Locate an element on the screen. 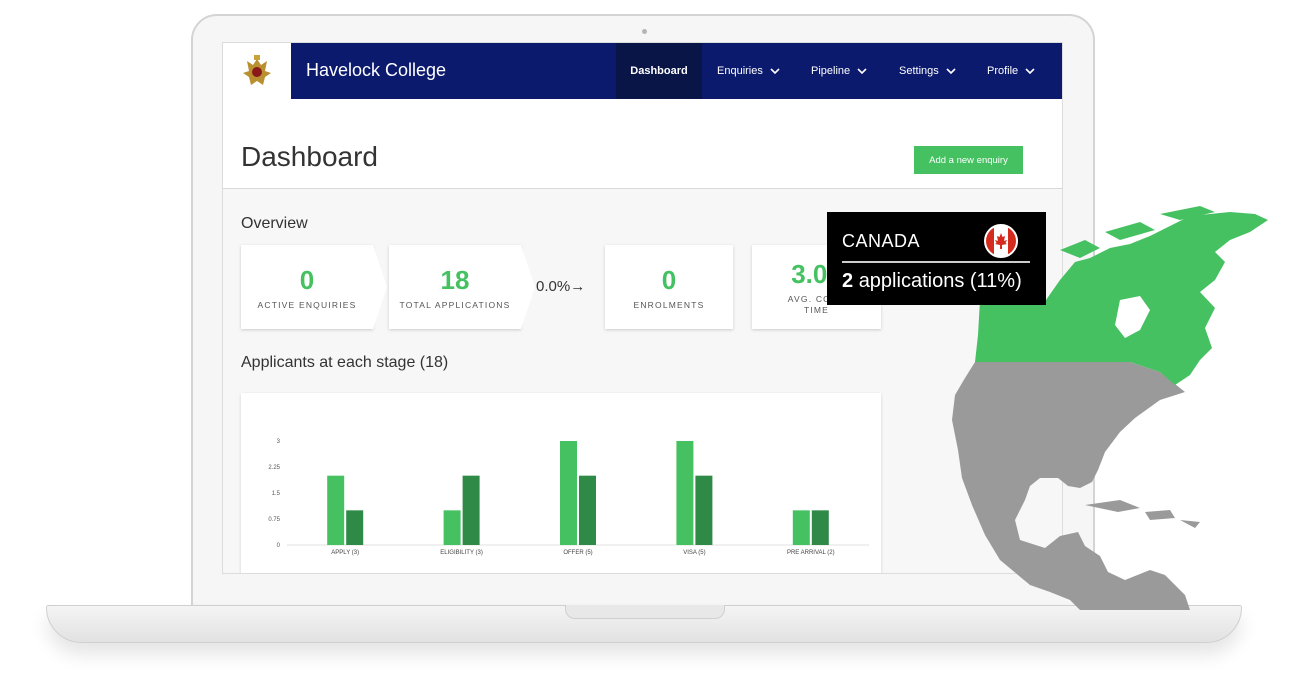 The image size is (1300, 700). country-tooltip: CANADA 2 applications (11%) is located at coordinates (936, 258).